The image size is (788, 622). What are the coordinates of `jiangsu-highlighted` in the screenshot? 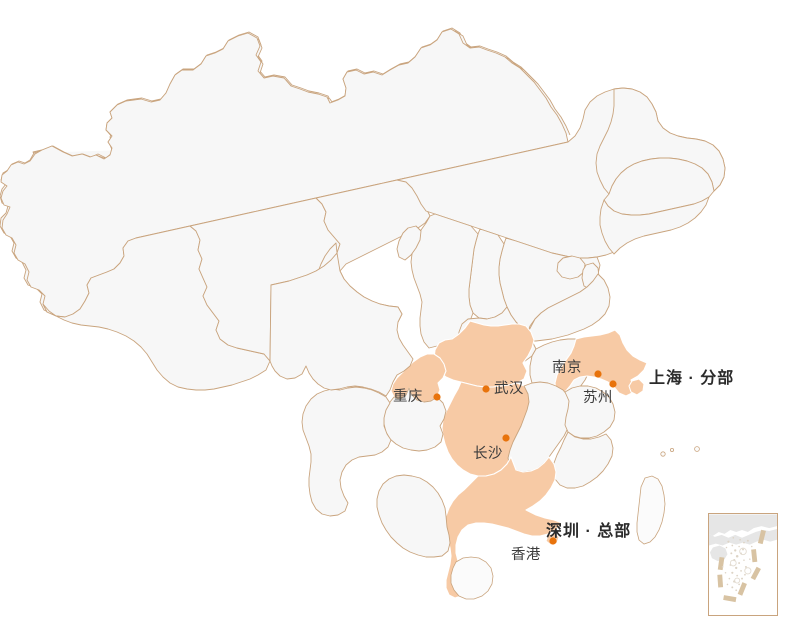 It's located at (601, 363).